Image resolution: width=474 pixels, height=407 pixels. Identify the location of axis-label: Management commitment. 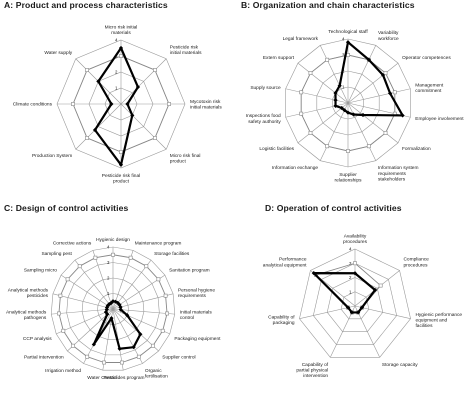
(429, 88).